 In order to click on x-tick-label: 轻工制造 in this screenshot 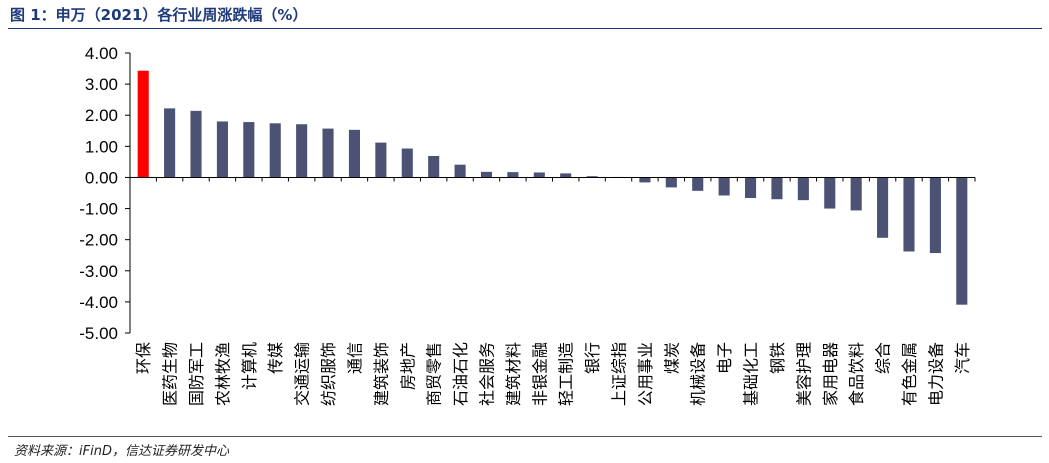, I will do `click(566, 374)`.